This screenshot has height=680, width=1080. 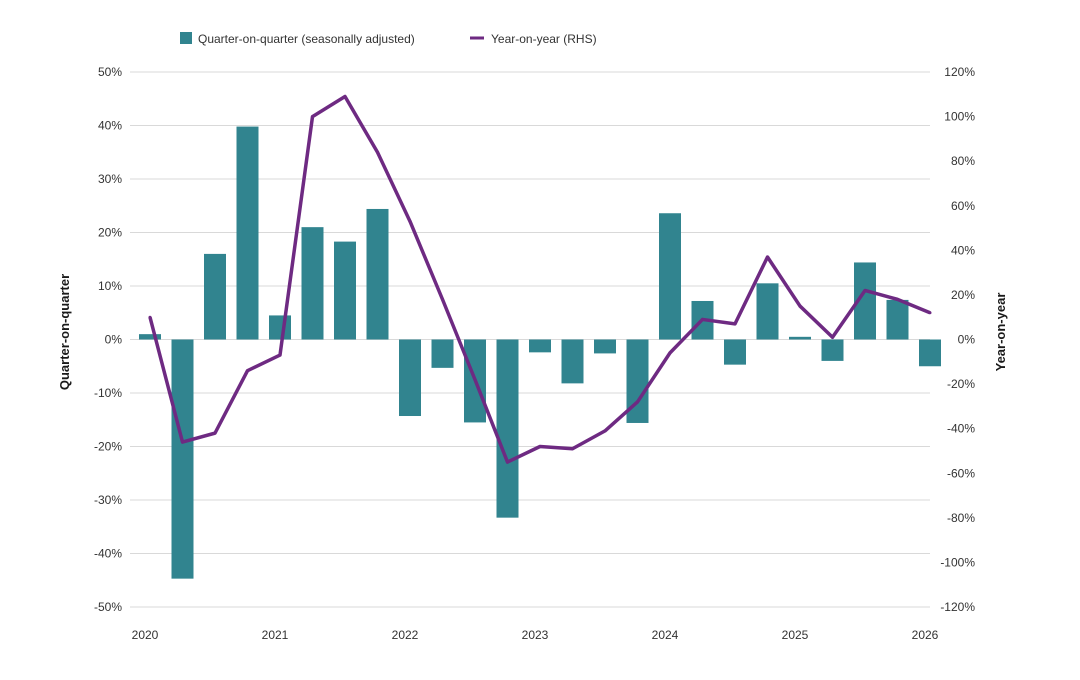 I want to click on legend-swatch-bars, so click(x=186, y=38).